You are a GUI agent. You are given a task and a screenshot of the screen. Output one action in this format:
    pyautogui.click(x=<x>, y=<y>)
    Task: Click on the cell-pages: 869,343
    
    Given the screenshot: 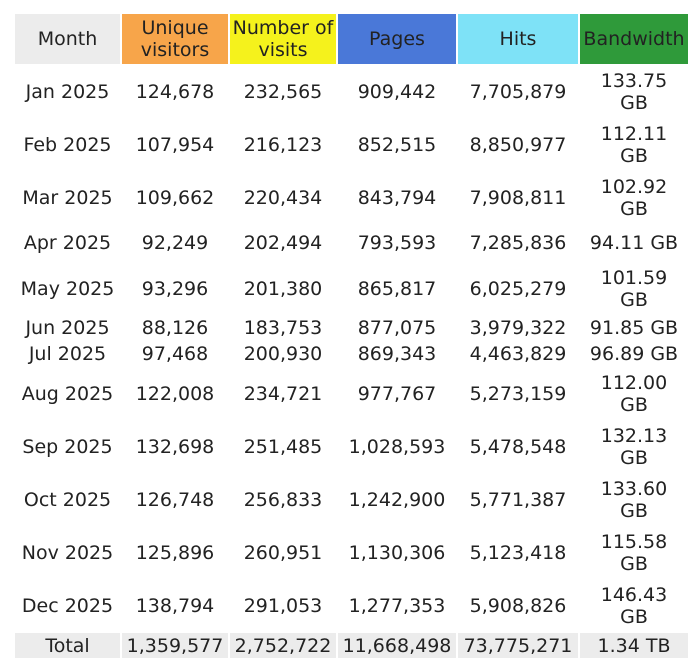 What is the action you would take?
    pyautogui.click(x=397, y=354)
    